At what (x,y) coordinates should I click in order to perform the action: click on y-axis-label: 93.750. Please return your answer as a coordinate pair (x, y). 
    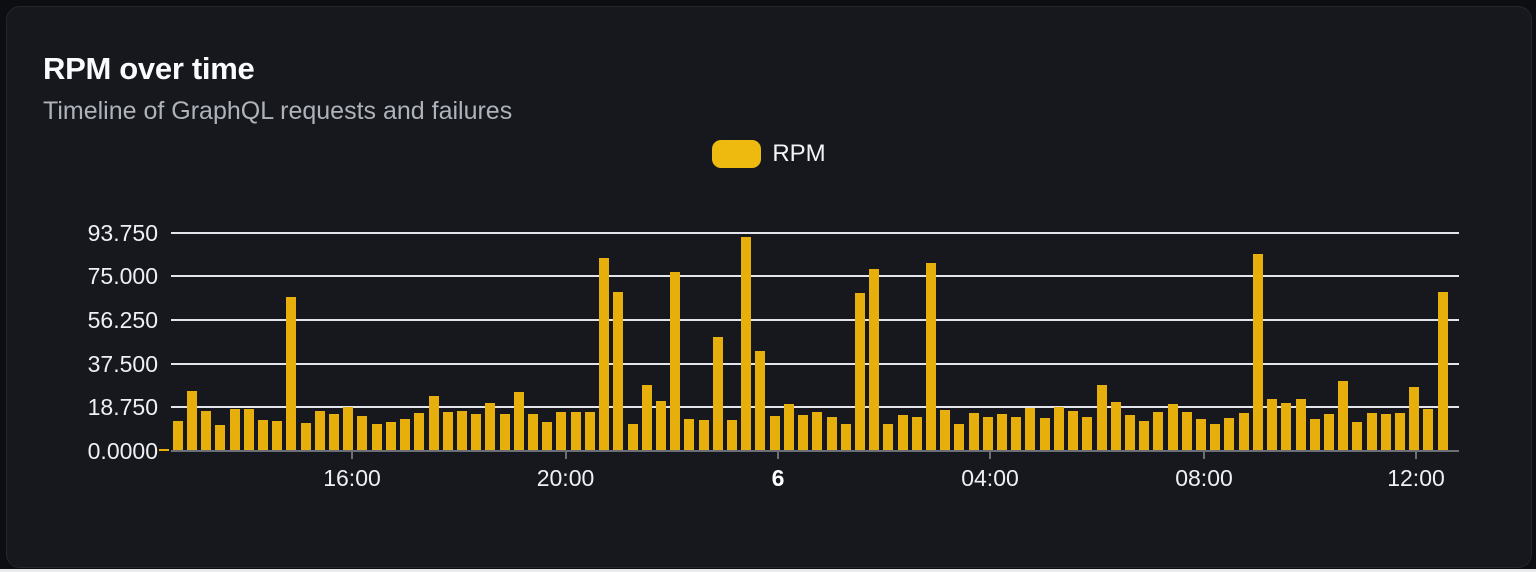
    Looking at the image, I should click on (122, 232).